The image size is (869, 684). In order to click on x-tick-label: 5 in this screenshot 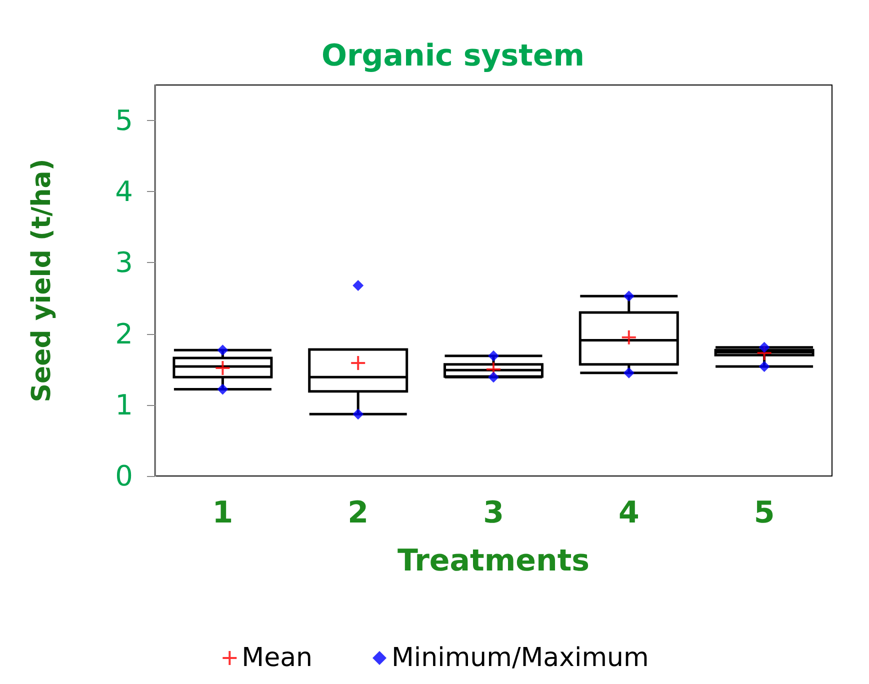, I will do `click(764, 513)`.